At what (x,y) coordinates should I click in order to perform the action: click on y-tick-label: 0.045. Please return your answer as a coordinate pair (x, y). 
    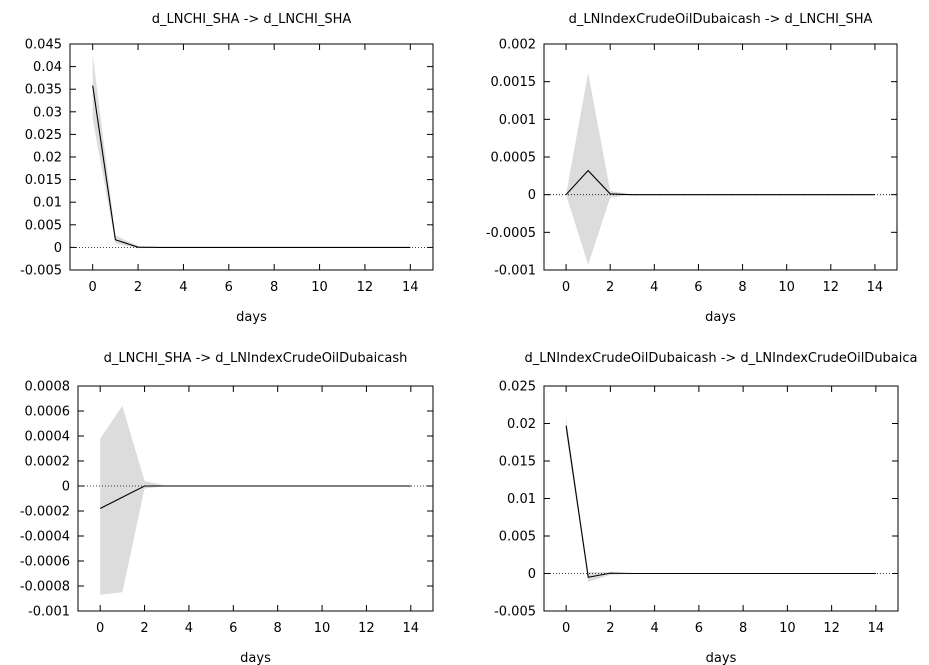
    Looking at the image, I should click on (43, 45).